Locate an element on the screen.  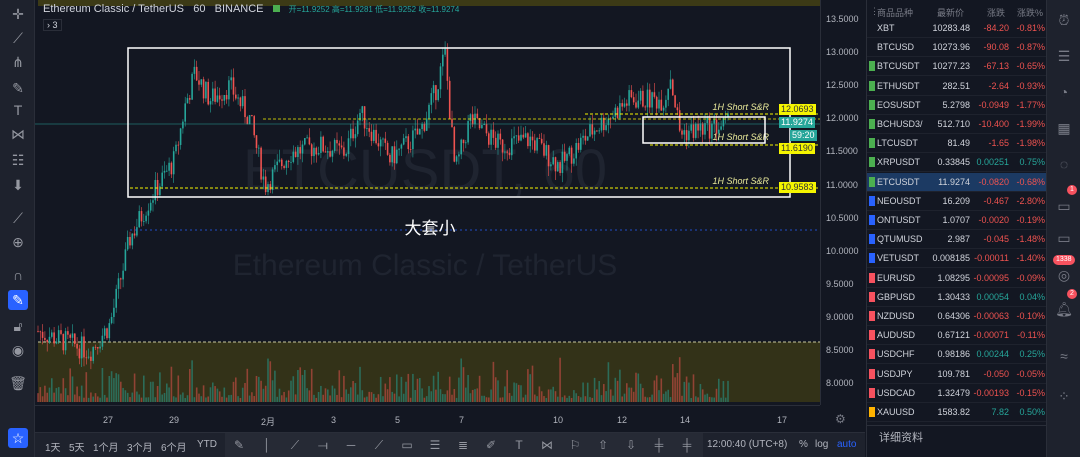
flag-tool-icon: ⚐ is located at coordinates (575, 445).